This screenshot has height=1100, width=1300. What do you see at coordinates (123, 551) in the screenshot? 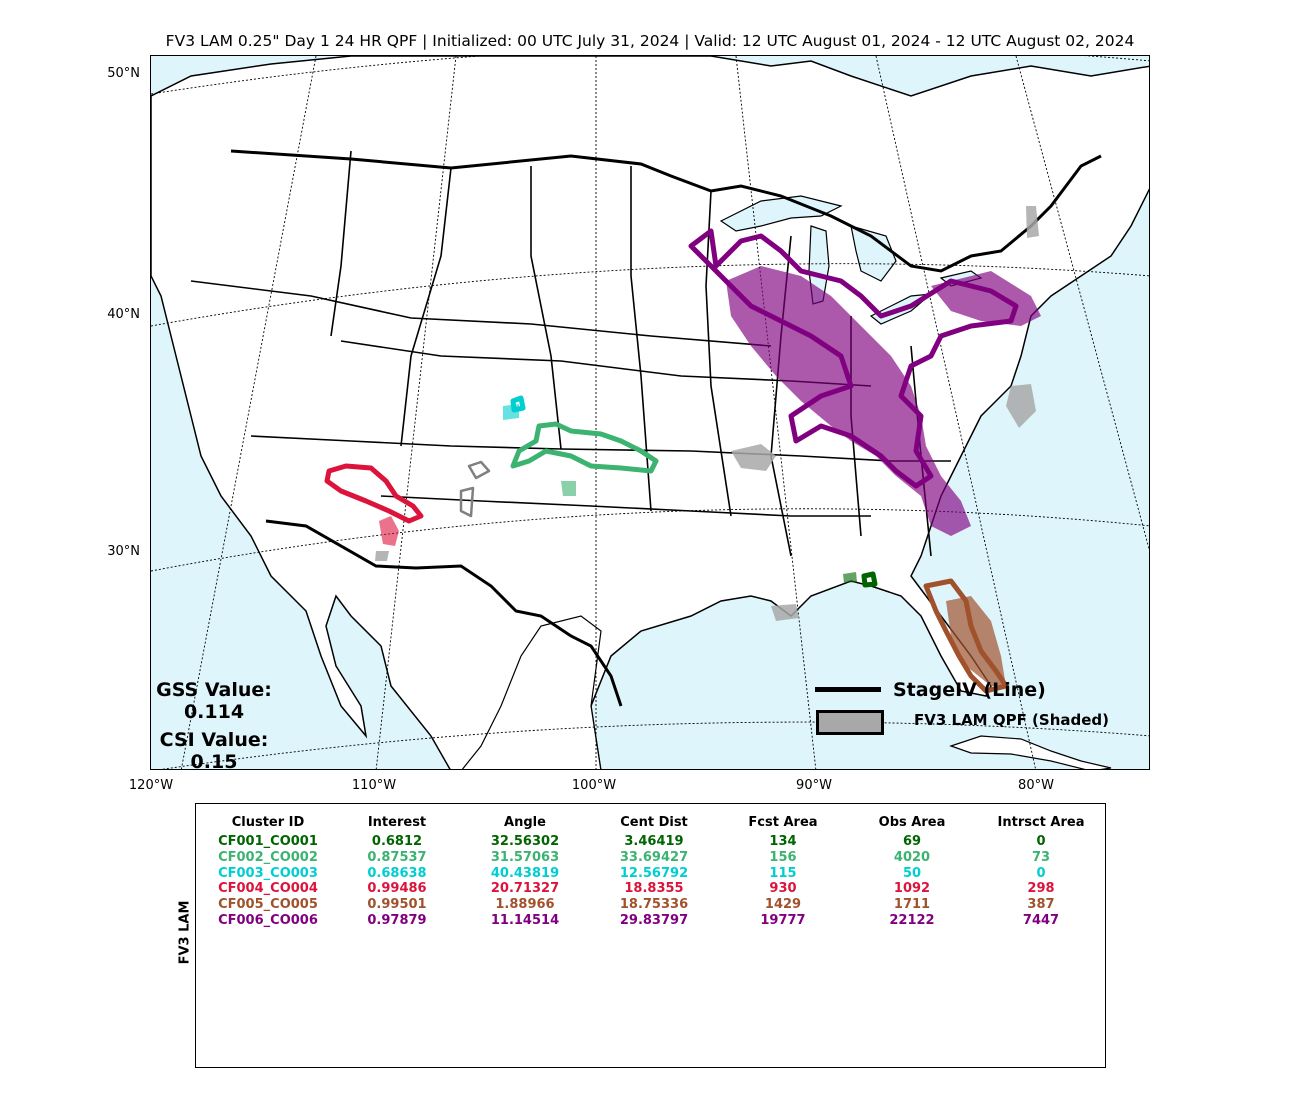
I see `lat-label-30n: 30°N` at bounding box center [123, 551].